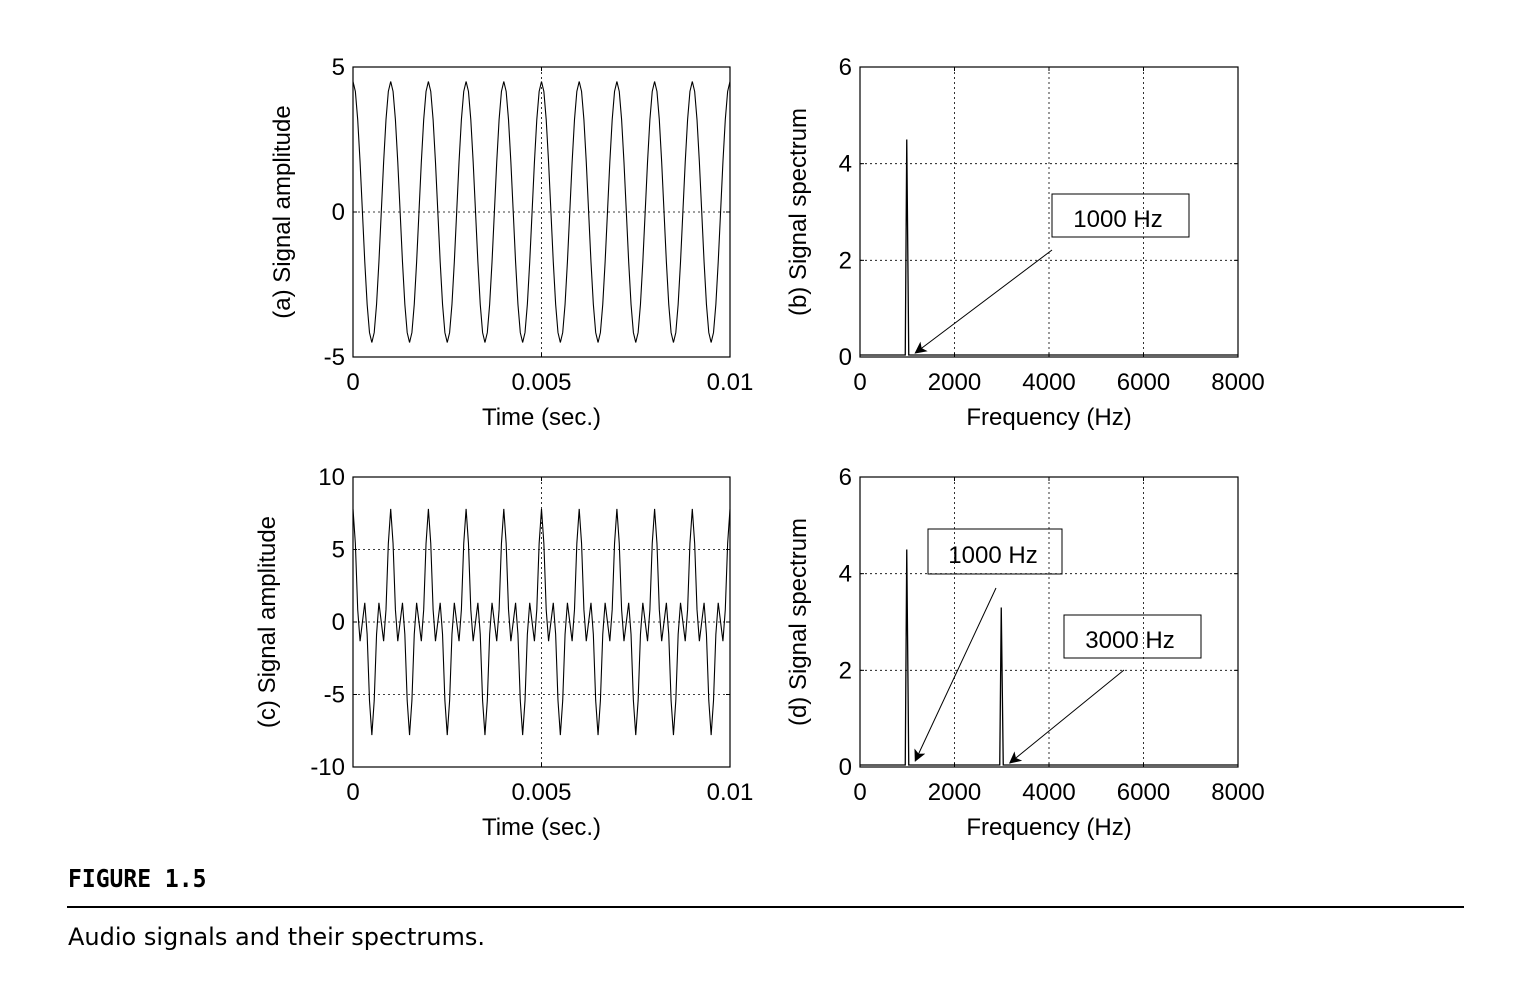  I want to click on figure-label: FIGURE 1.5, so click(137, 878).